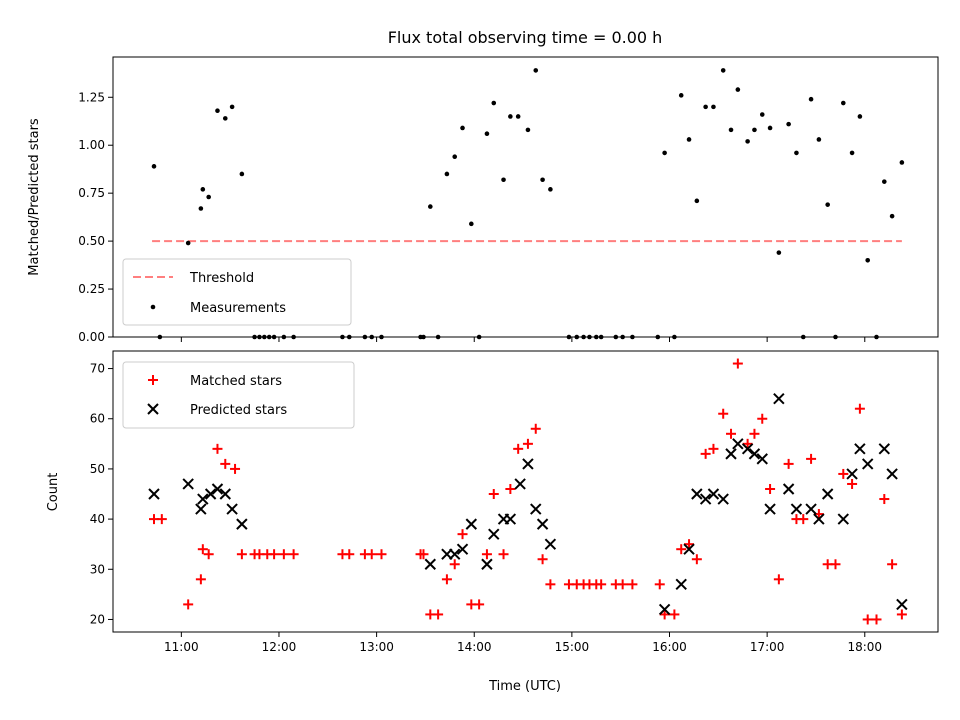  Describe the element at coordinates (237, 292) in the screenshot. I see `top-legend-box` at that location.